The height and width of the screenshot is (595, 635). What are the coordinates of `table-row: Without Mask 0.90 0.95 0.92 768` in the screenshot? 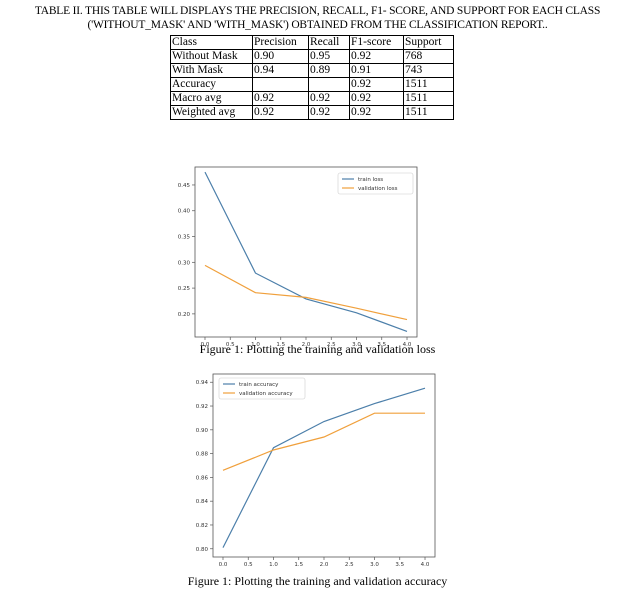 It's located at (312, 56).